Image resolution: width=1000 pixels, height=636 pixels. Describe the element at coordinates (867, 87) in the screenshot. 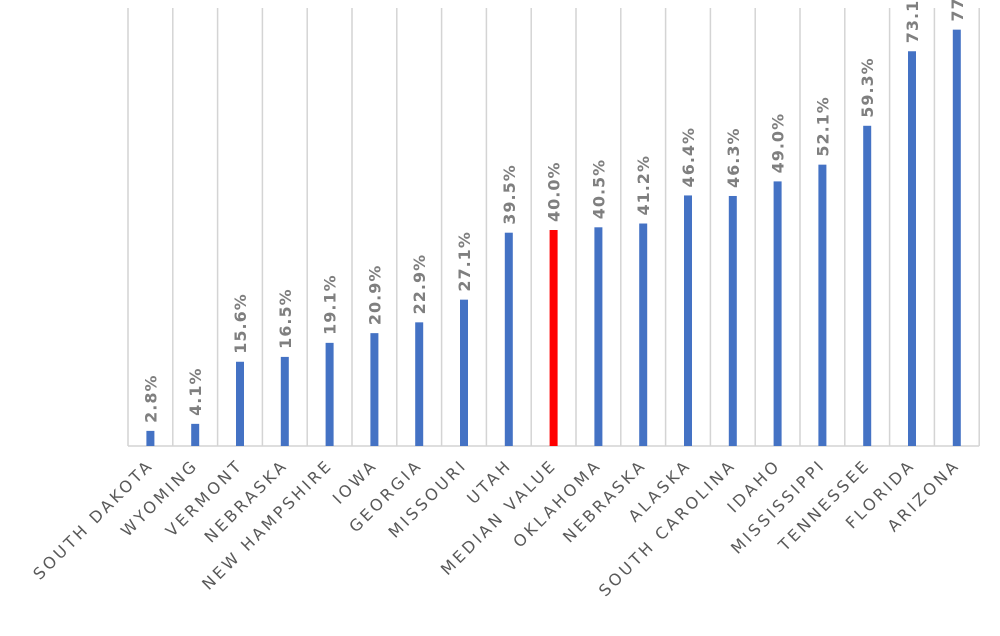

I see `data-label: 59.3%` at that location.